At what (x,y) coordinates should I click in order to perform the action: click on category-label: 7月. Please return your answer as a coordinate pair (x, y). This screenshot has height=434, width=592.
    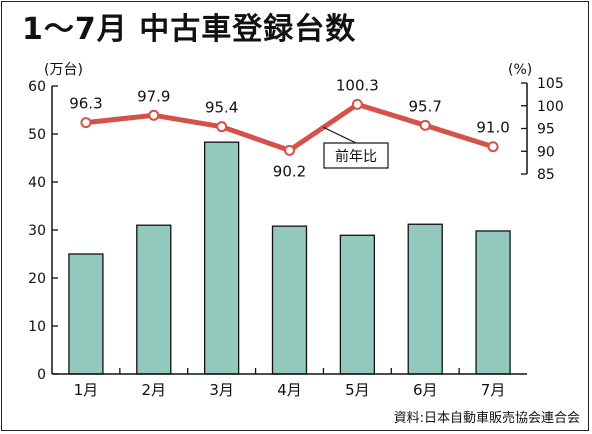
    Looking at the image, I should click on (493, 390).